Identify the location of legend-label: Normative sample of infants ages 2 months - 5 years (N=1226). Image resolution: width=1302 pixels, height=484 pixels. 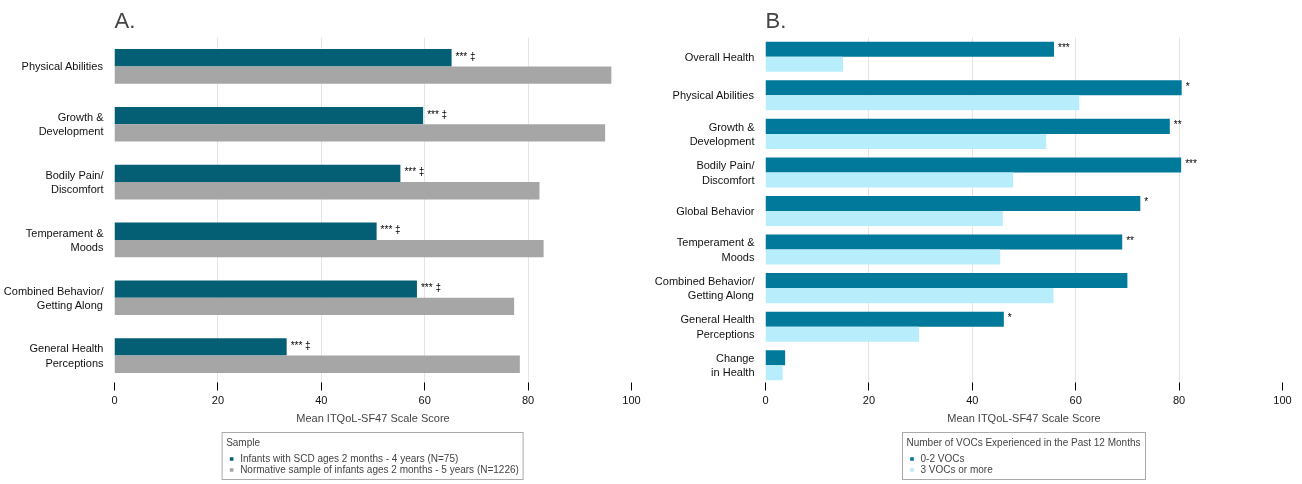
(379, 469).